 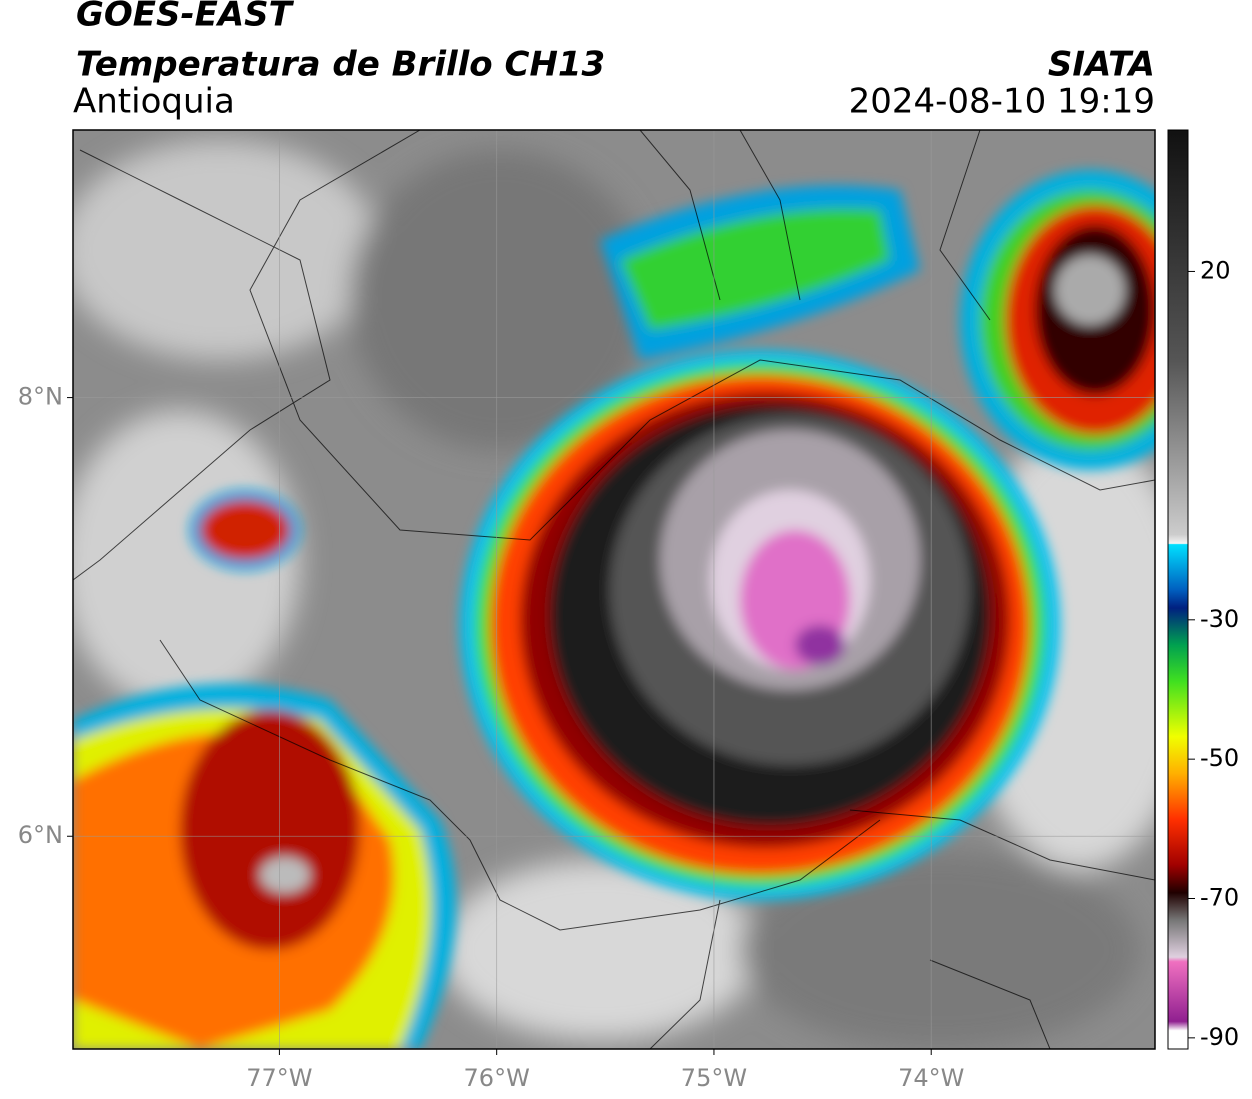 What do you see at coordinates (1219, 898) in the screenshot?
I see `colorbar-tick-label: -70` at bounding box center [1219, 898].